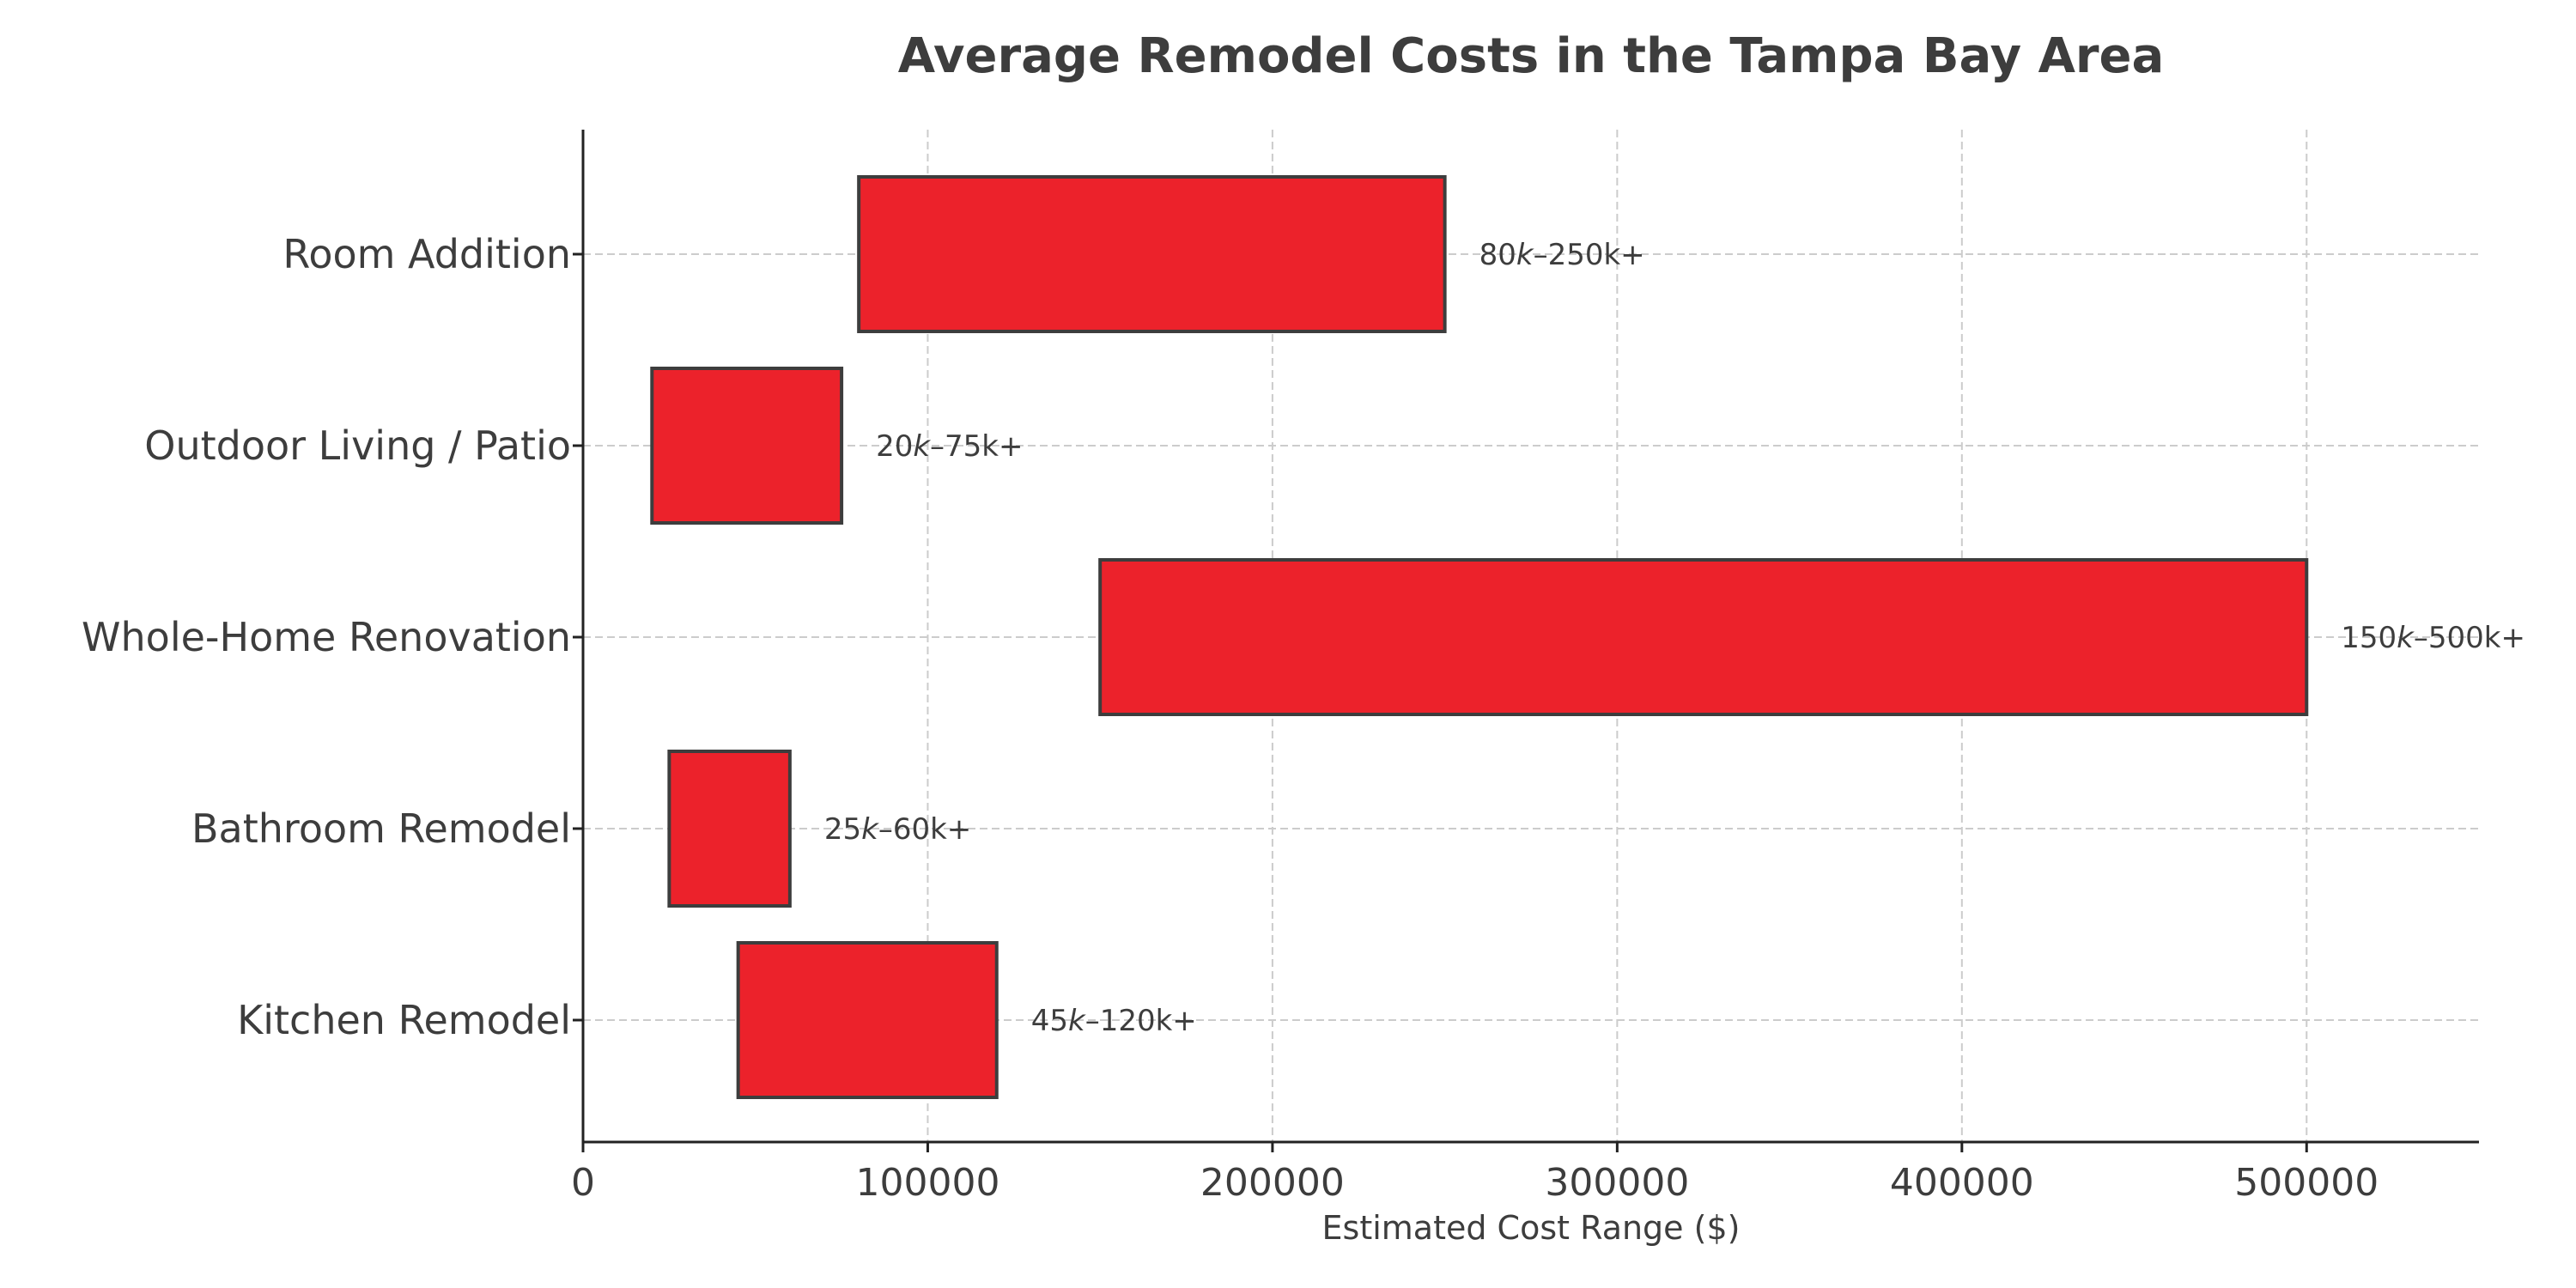 Image resolution: width=2576 pixels, height=1288 pixels. Describe the element at coordinates (381, 828) in the screenshot. I see `y-tick-label: Bathroom Remodel` at that location.